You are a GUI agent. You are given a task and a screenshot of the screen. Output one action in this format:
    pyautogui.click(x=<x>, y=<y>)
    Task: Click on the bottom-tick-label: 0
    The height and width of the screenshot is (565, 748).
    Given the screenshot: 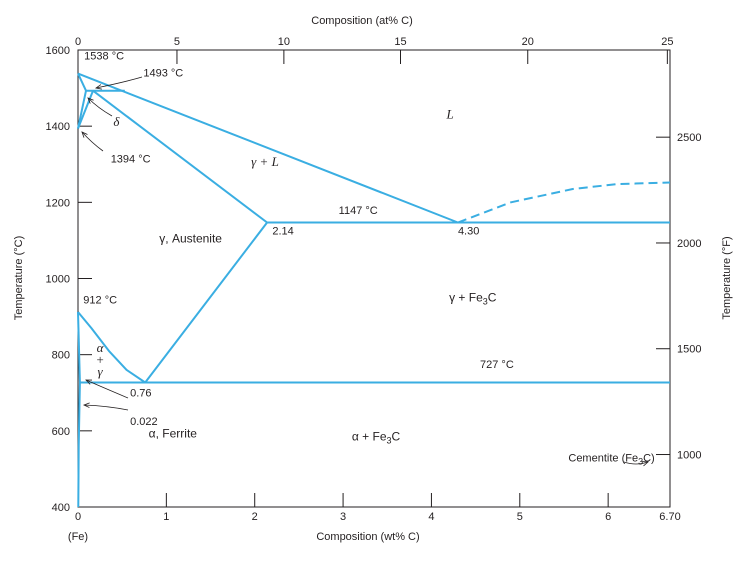 What is the action you would take?
    pyautogui.click(x=78, y=517)
    